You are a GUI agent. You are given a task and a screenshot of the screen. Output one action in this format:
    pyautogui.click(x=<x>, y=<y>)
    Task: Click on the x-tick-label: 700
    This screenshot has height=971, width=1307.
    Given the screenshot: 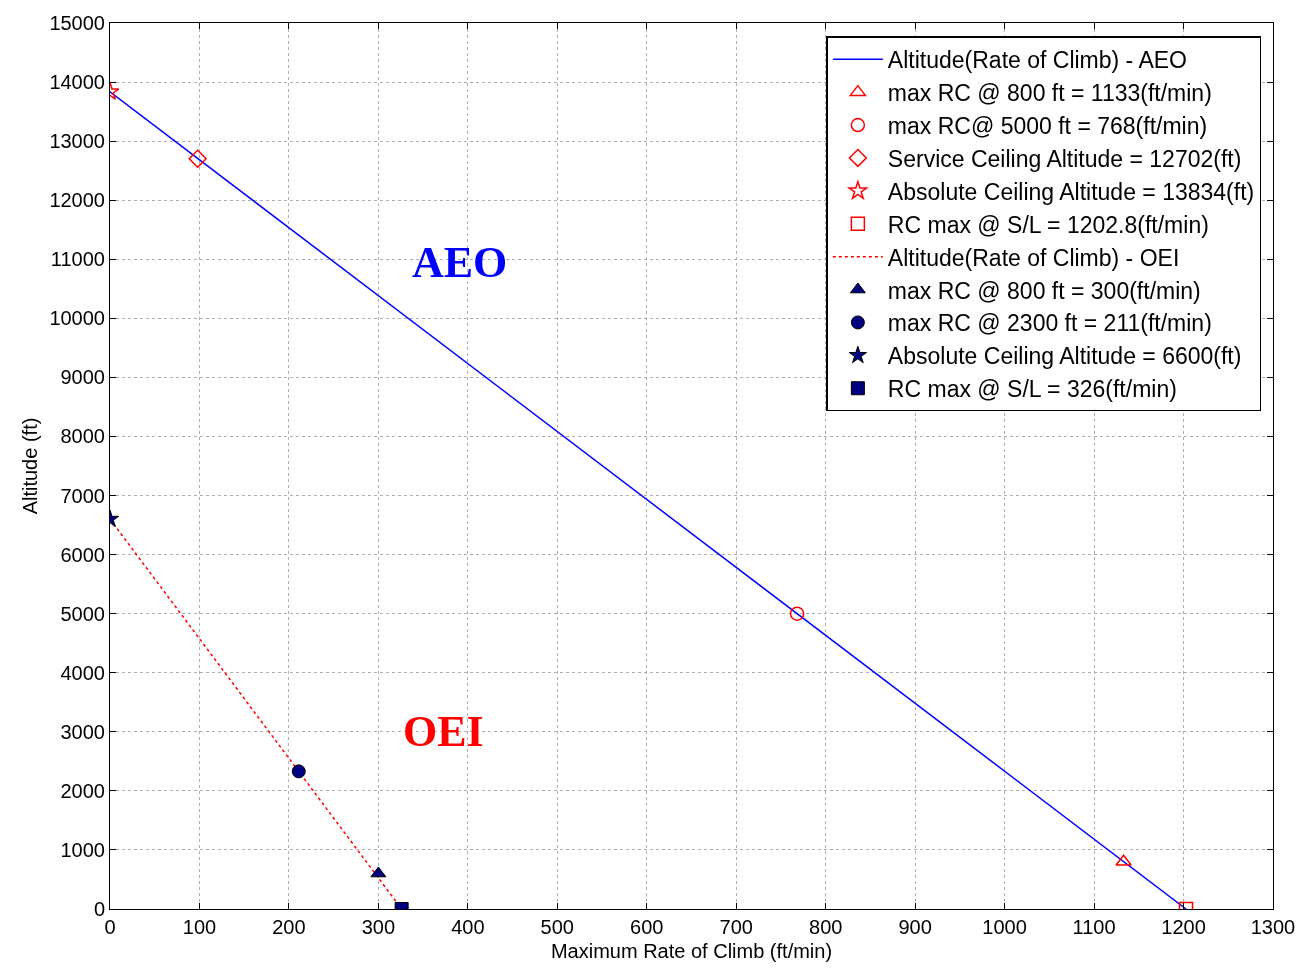 What is the action you would take?
    pyautogui.click(x=736, y=927)
    